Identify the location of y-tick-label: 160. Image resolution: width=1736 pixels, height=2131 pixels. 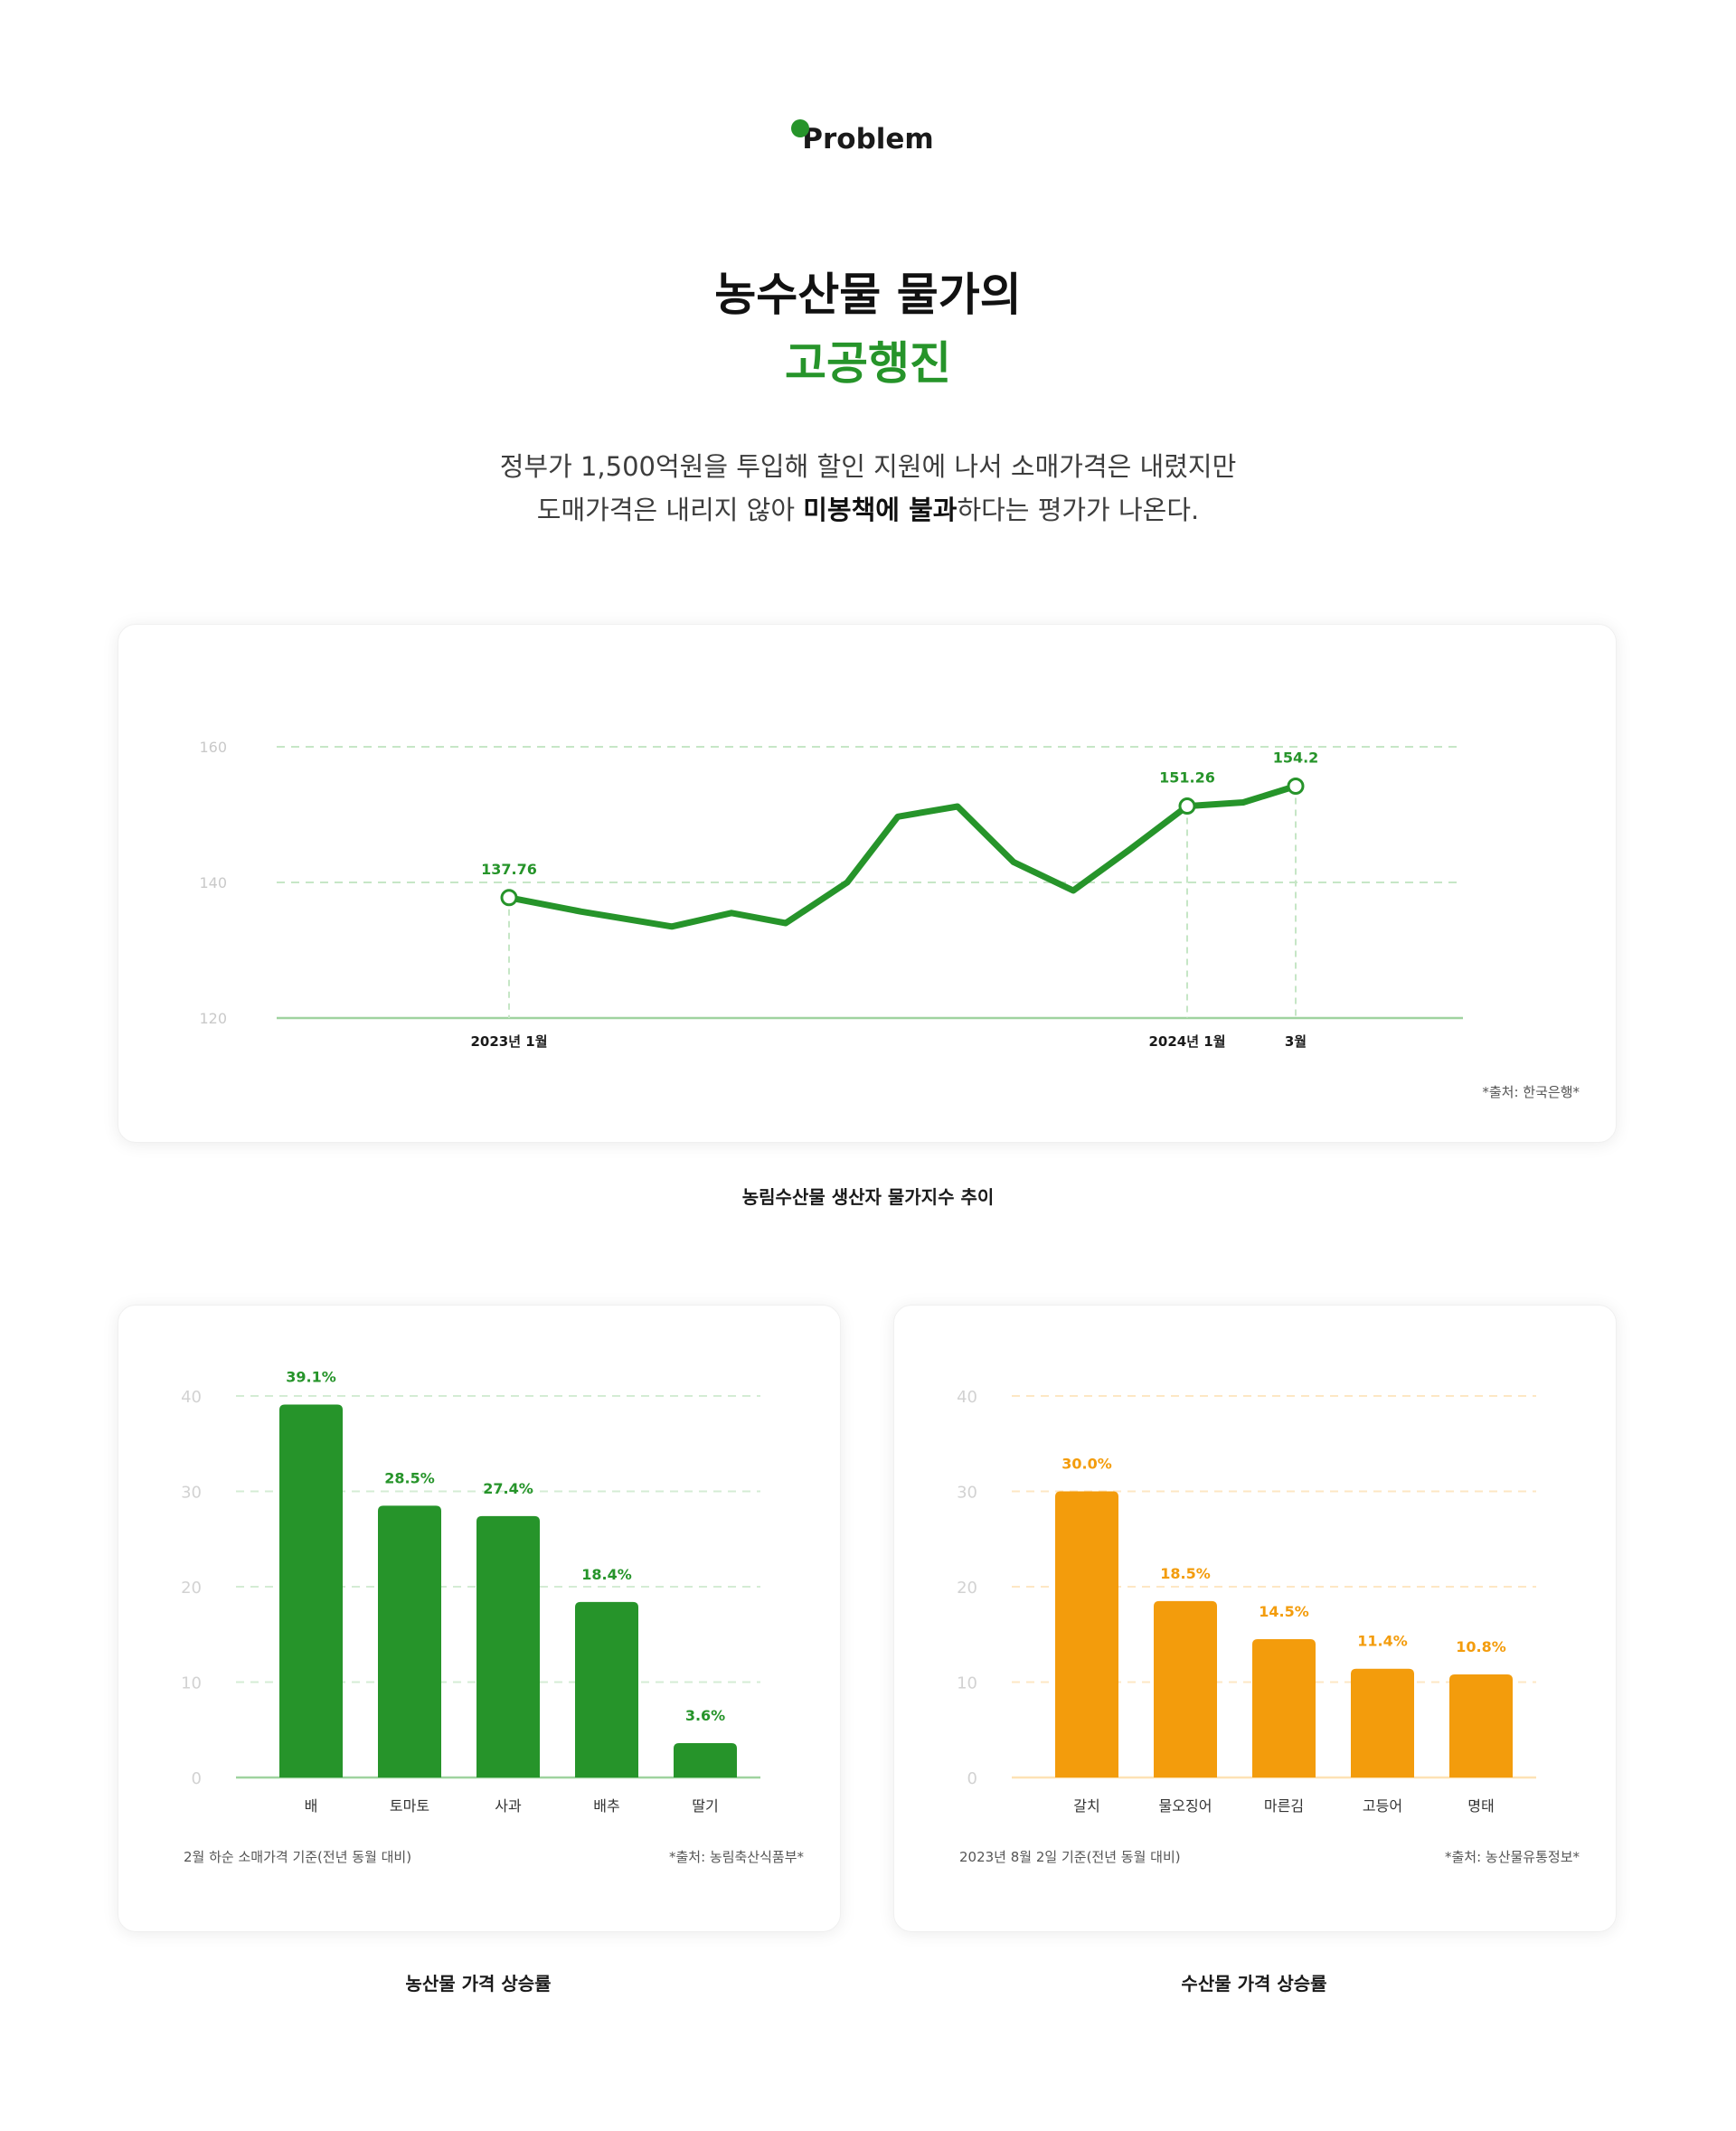
(213, 747).